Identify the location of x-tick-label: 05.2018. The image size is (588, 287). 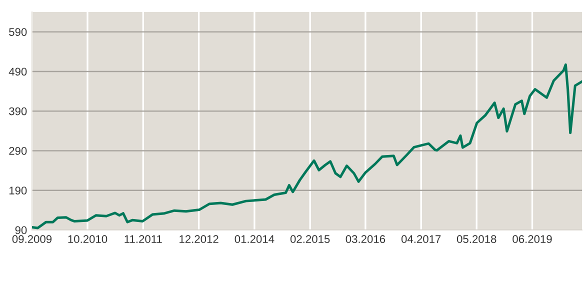
(476, 239).